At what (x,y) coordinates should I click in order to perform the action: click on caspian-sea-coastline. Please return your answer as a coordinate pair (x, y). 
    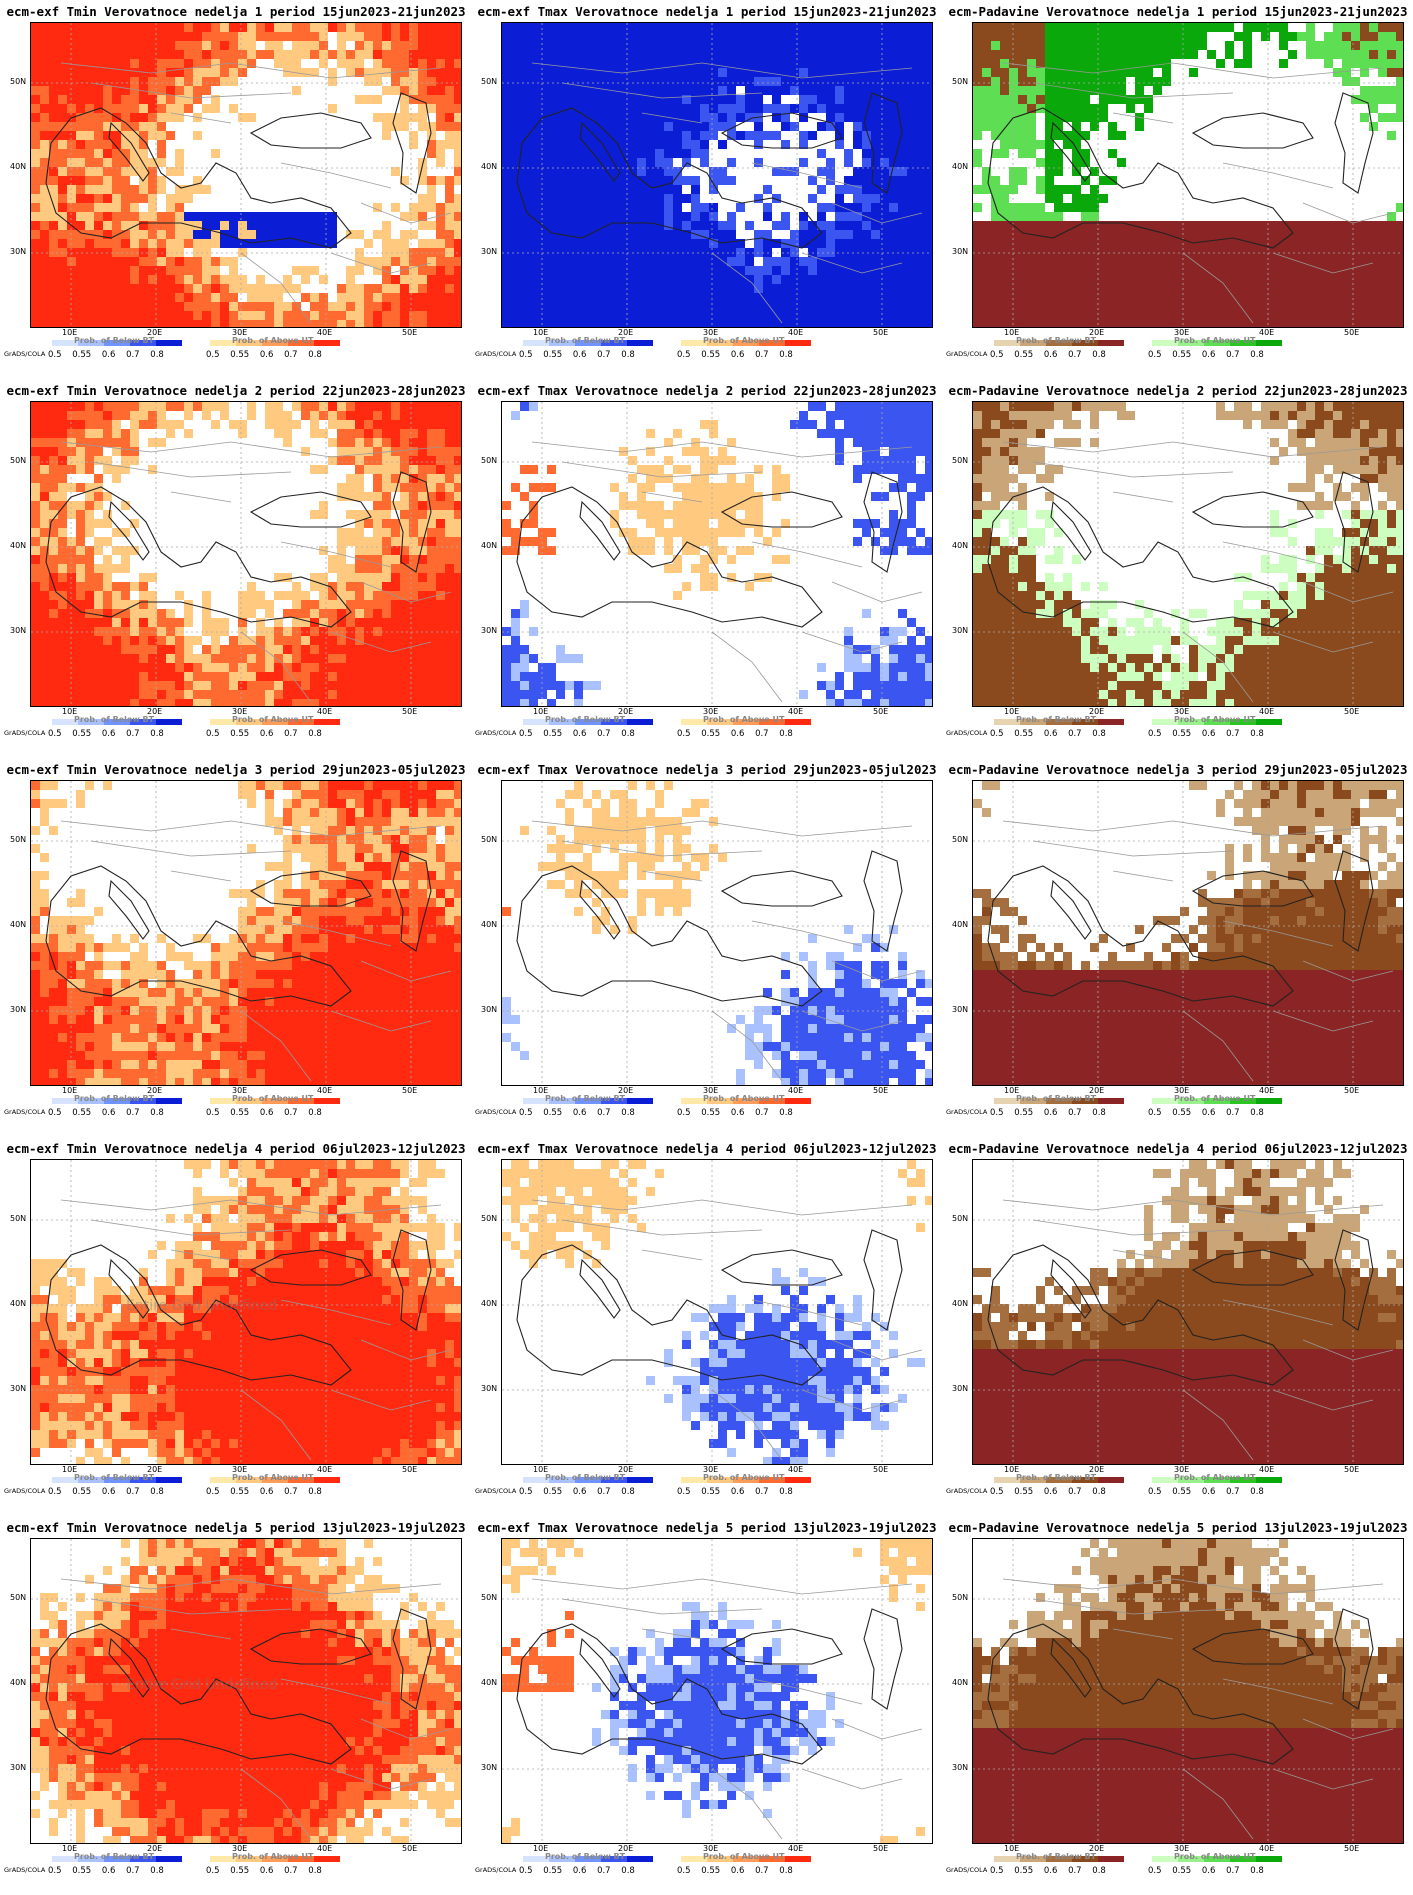
    Looking at the image, I should click on (412, 143).